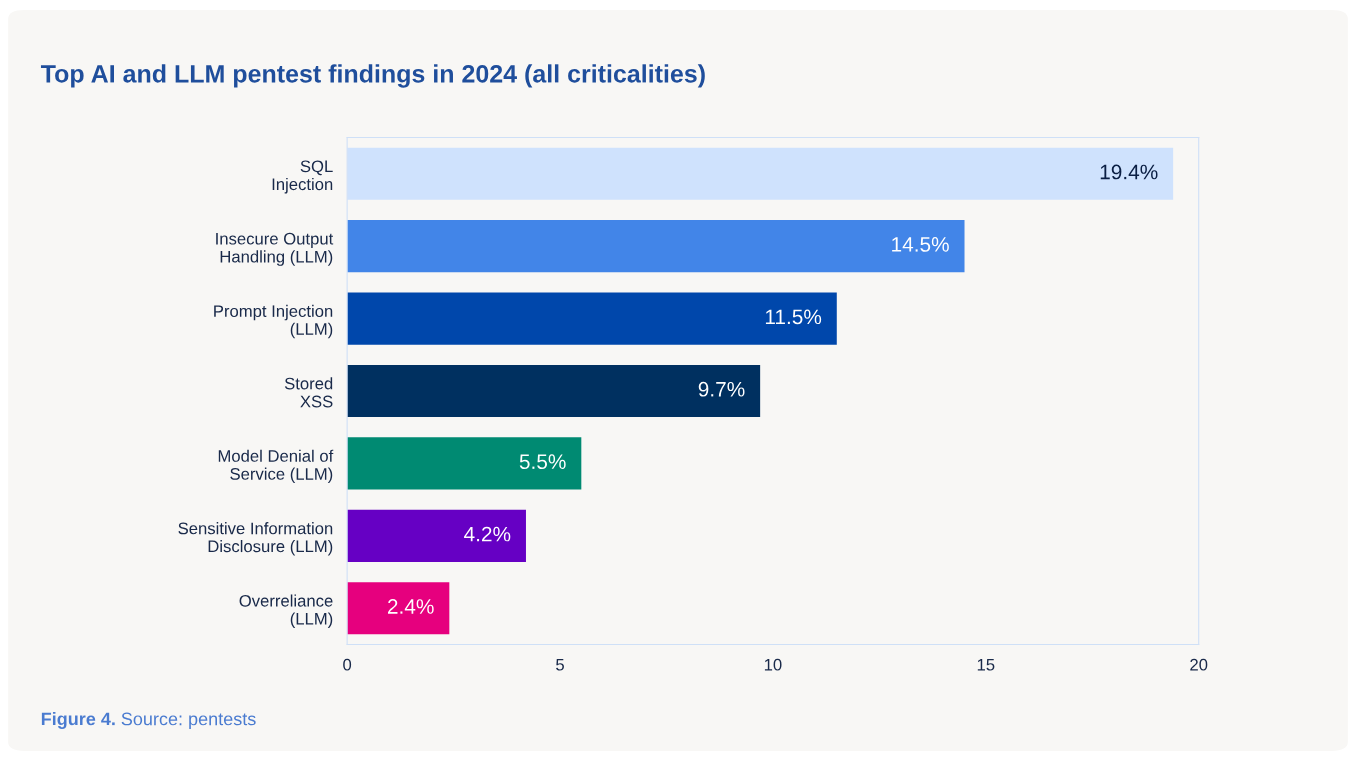 The width and height of the screenshot is (1356, 760). Describe the element at coordinates (721, 389) in the screenshot. I see `data-label: 9.7%` at that location.